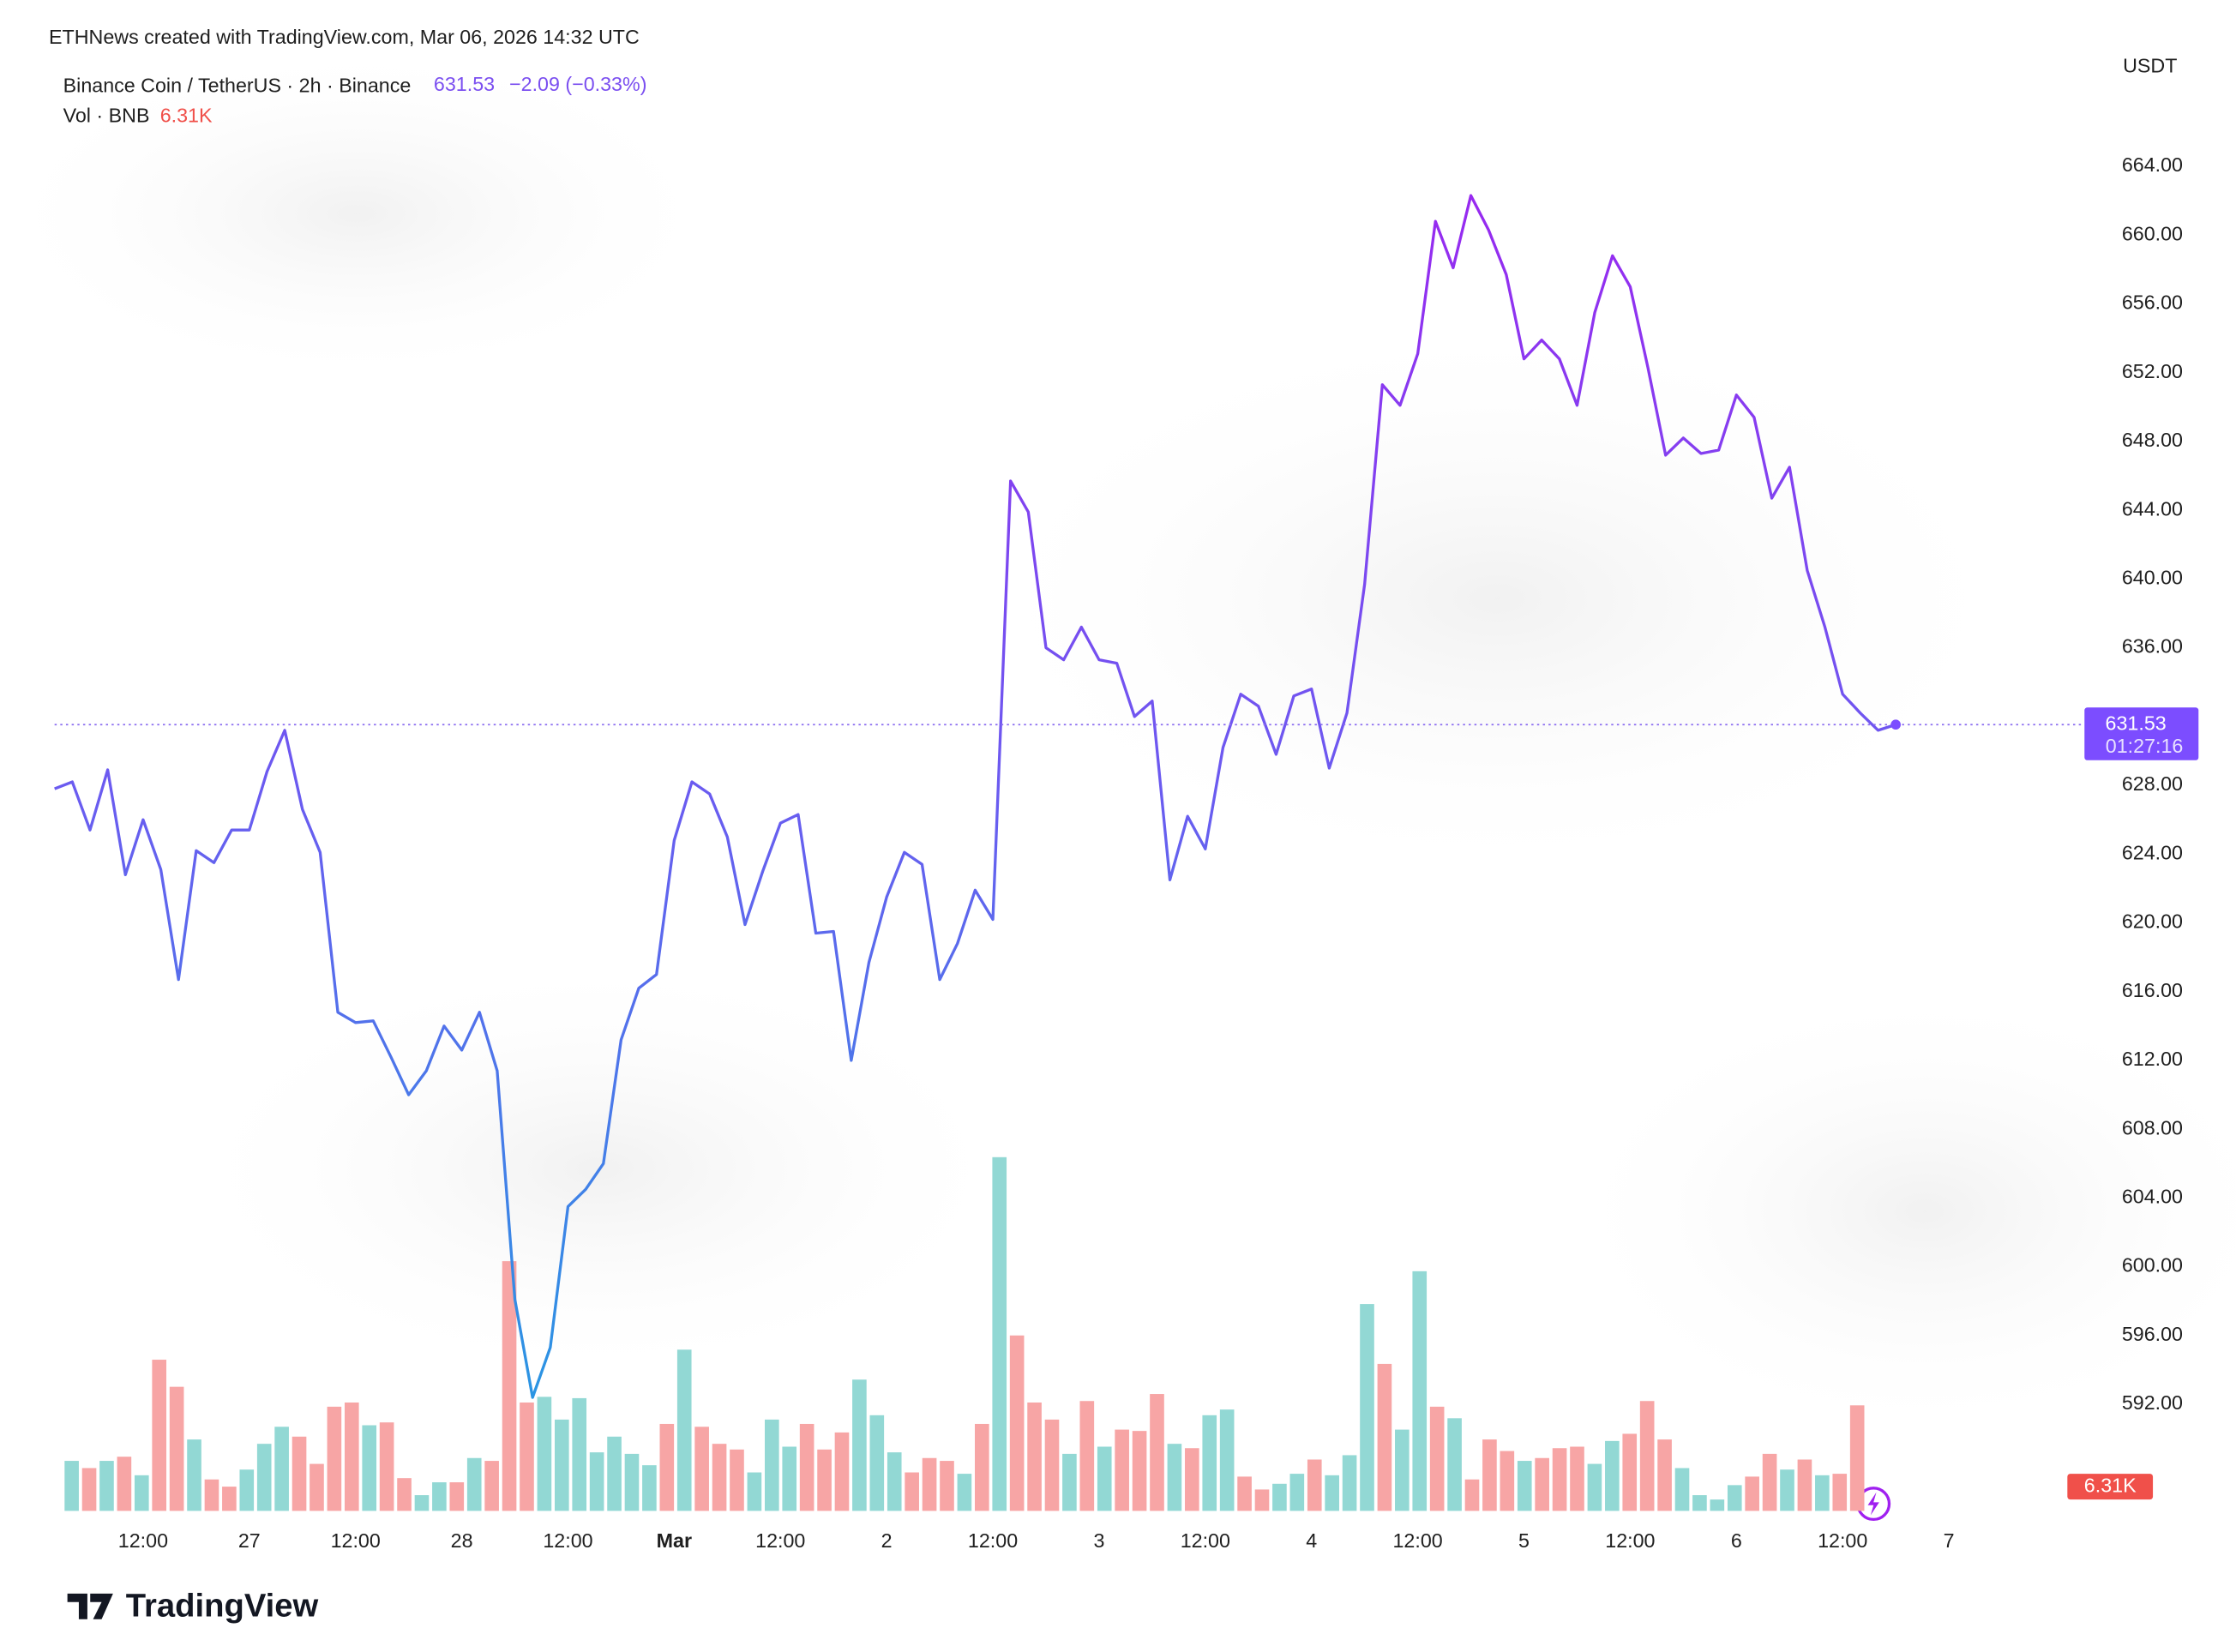 The height and width of the screenshot is (1652, 2236). I want to click on y-tick-label: 644.00, so click(2152, 508).